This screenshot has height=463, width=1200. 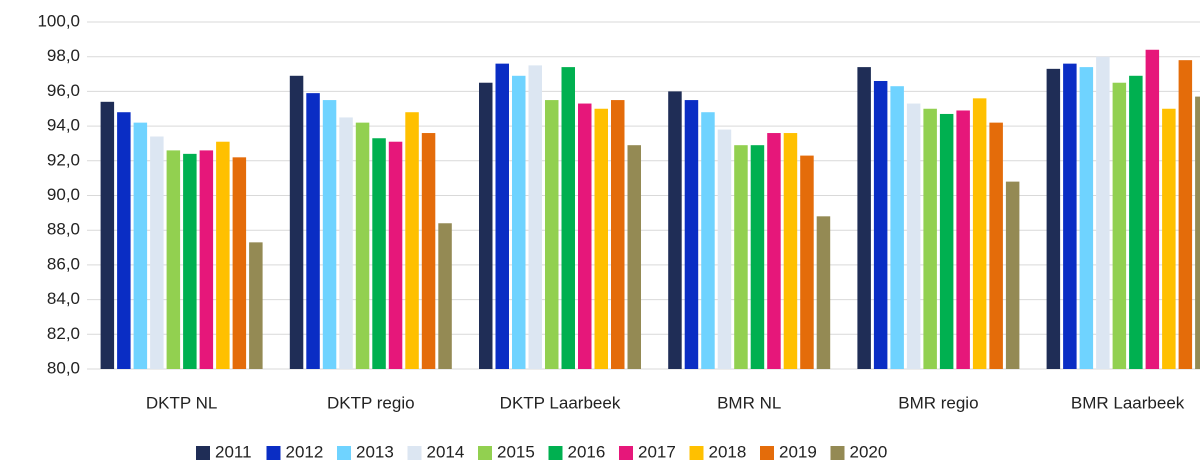 What do you see at coordinates (798, 451) in the screenshot?
I see `legend-label: 2019` at bounding box center [798, 451].